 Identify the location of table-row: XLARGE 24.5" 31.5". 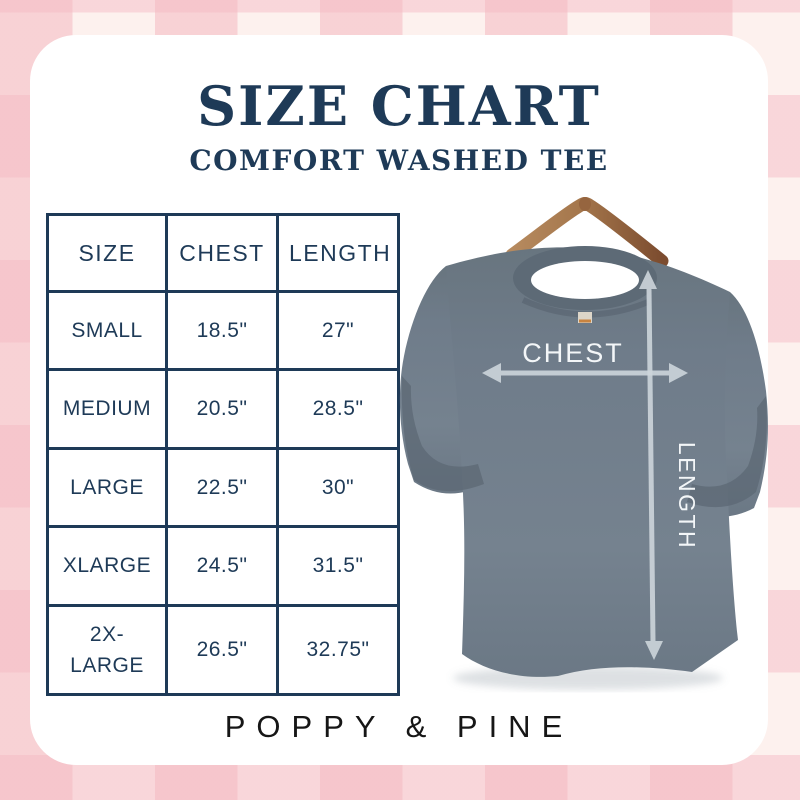
(223, 566).